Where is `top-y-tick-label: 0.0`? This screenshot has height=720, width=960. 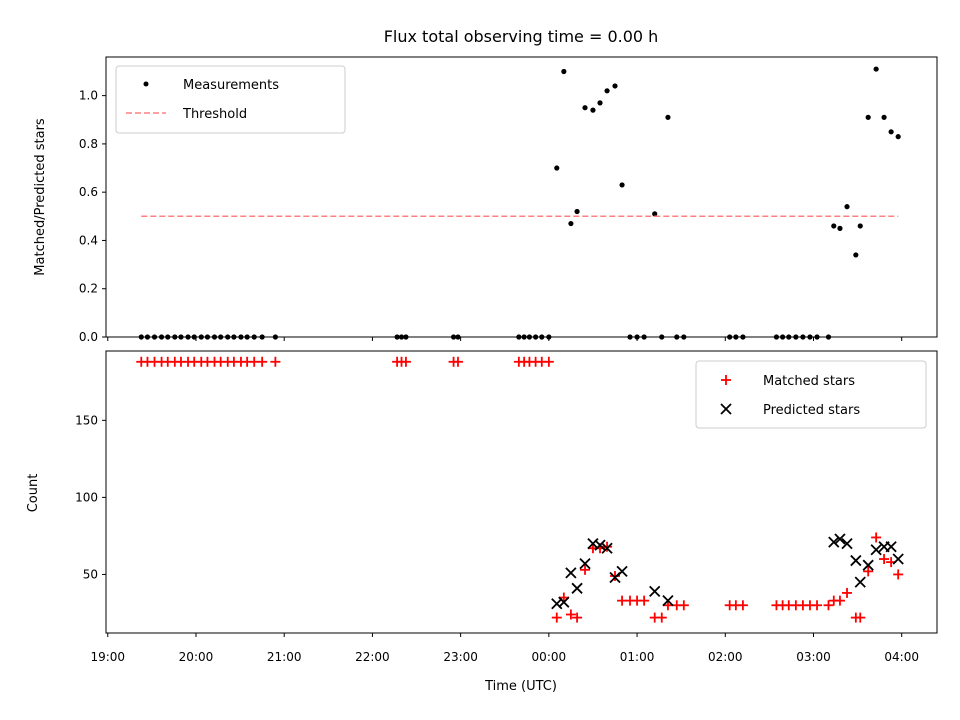 top-y-tick-label: 0.0 is located at coordinates (88, 337).